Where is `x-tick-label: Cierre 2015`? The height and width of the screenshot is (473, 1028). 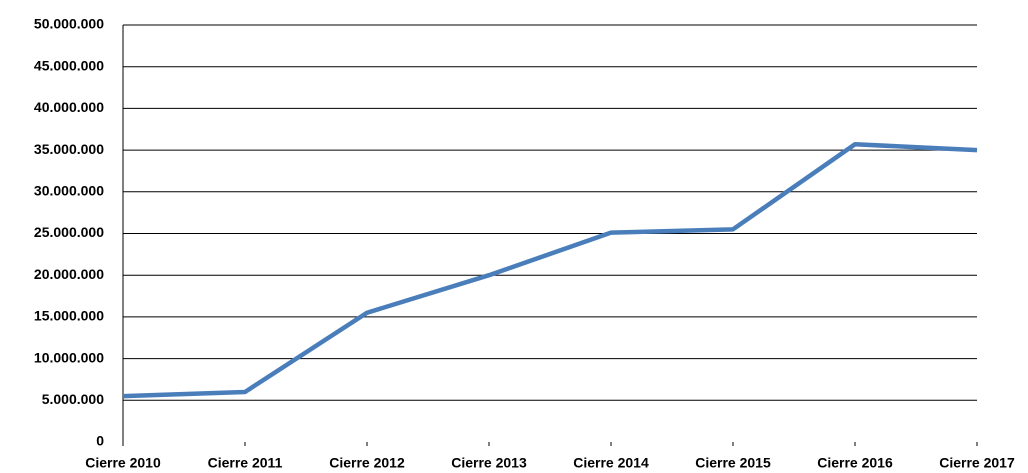
x-tick-label: Cierre 2015 is located at coordinates (733, 463).